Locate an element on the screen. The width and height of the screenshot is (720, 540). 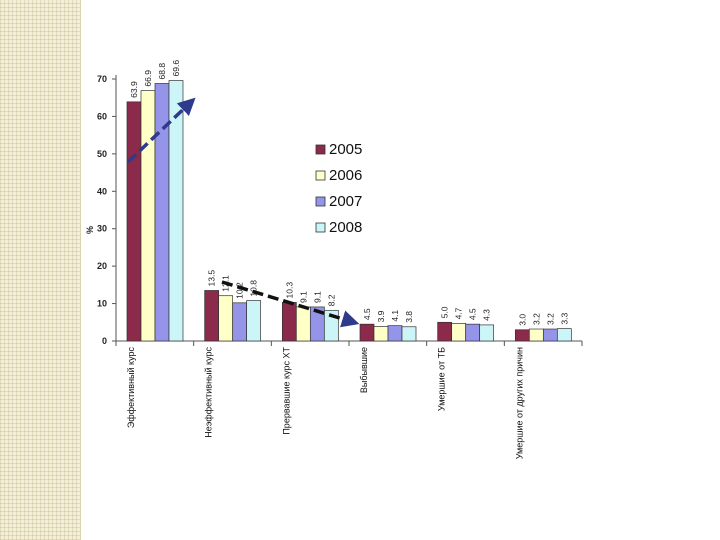
y-tick-label: 60 is located at coordinates (102, 116).